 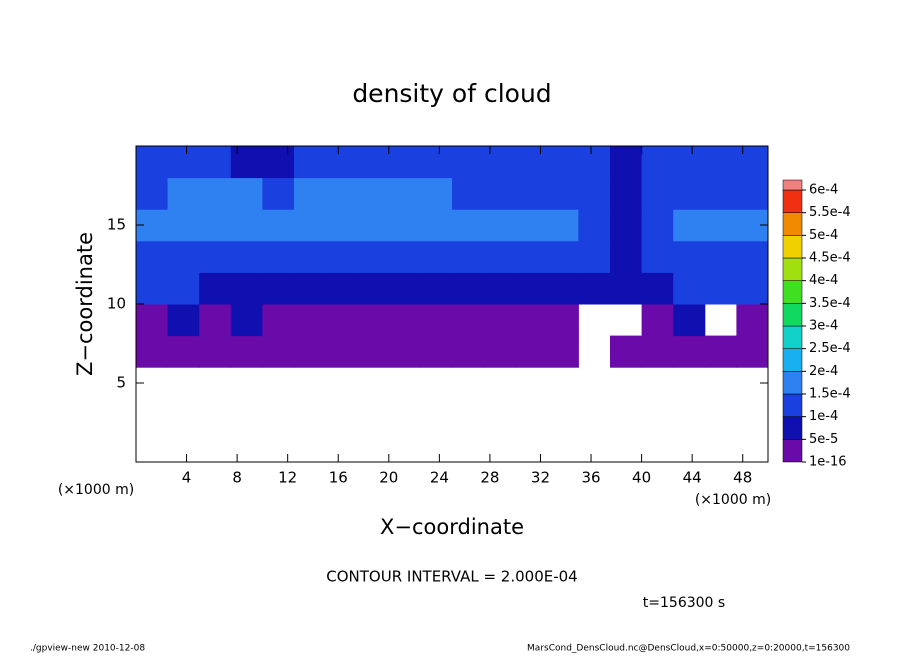 What do you see at coordinates (452, 527) in the screenshot?
I see `x-axis-label: X−coordinate` at bounding box center [452, 527].